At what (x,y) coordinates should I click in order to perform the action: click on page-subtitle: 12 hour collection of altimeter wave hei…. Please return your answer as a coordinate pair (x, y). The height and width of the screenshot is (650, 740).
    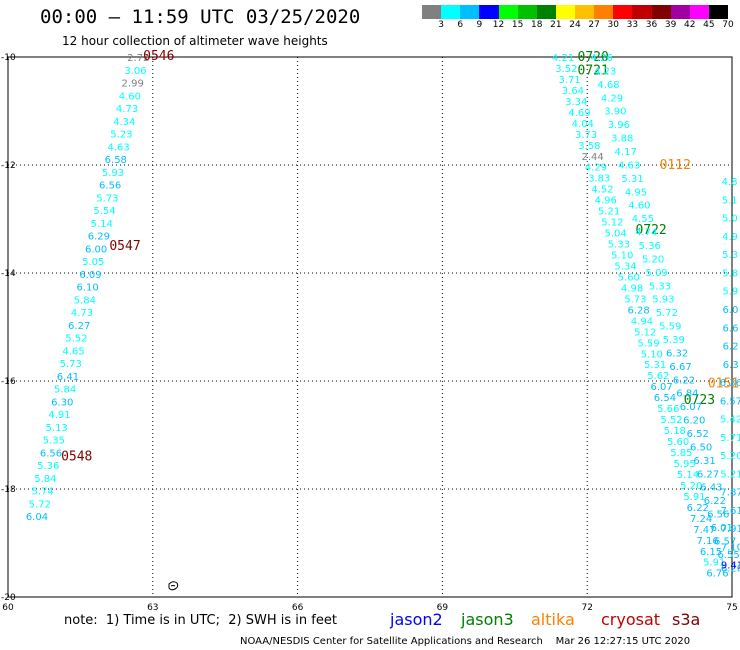
    Looking at the image, I should click on (195, 41).